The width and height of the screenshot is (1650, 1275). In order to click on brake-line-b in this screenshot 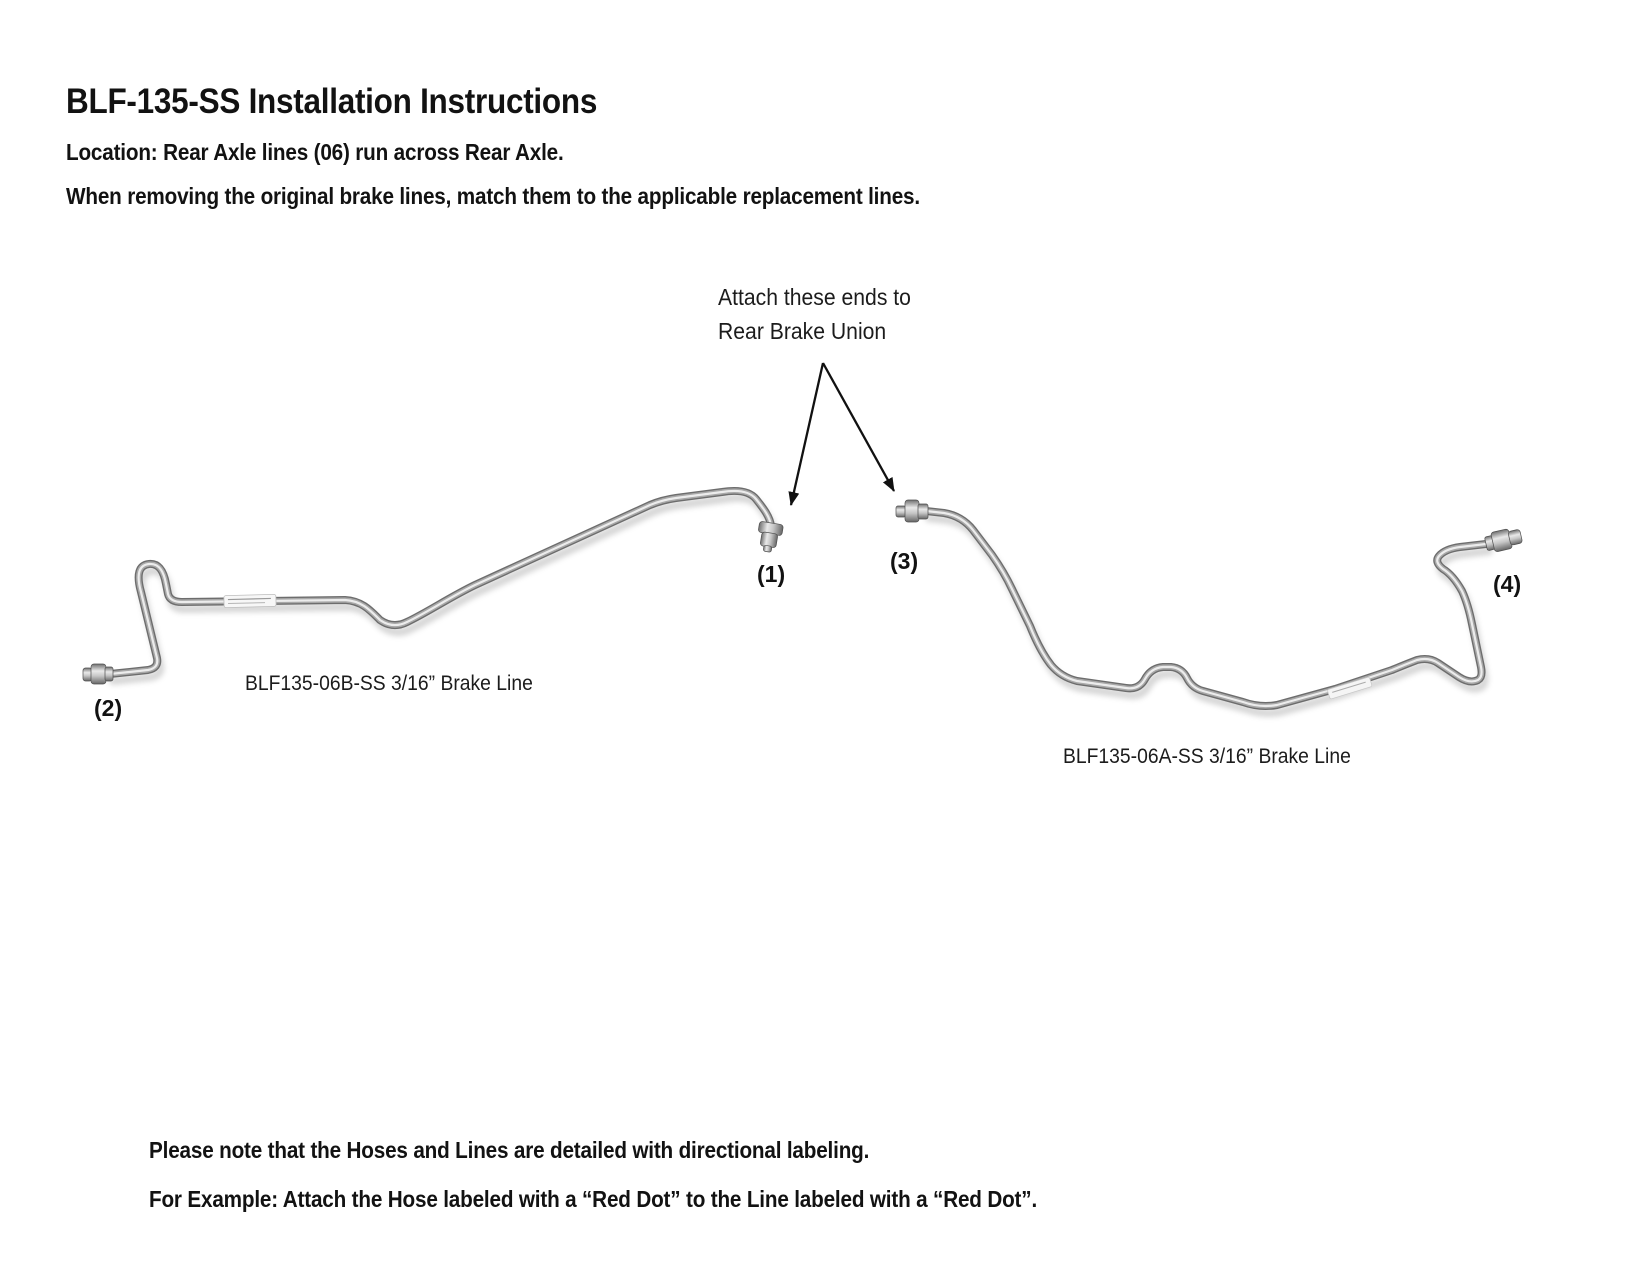, I will do `click(433, 585)`.